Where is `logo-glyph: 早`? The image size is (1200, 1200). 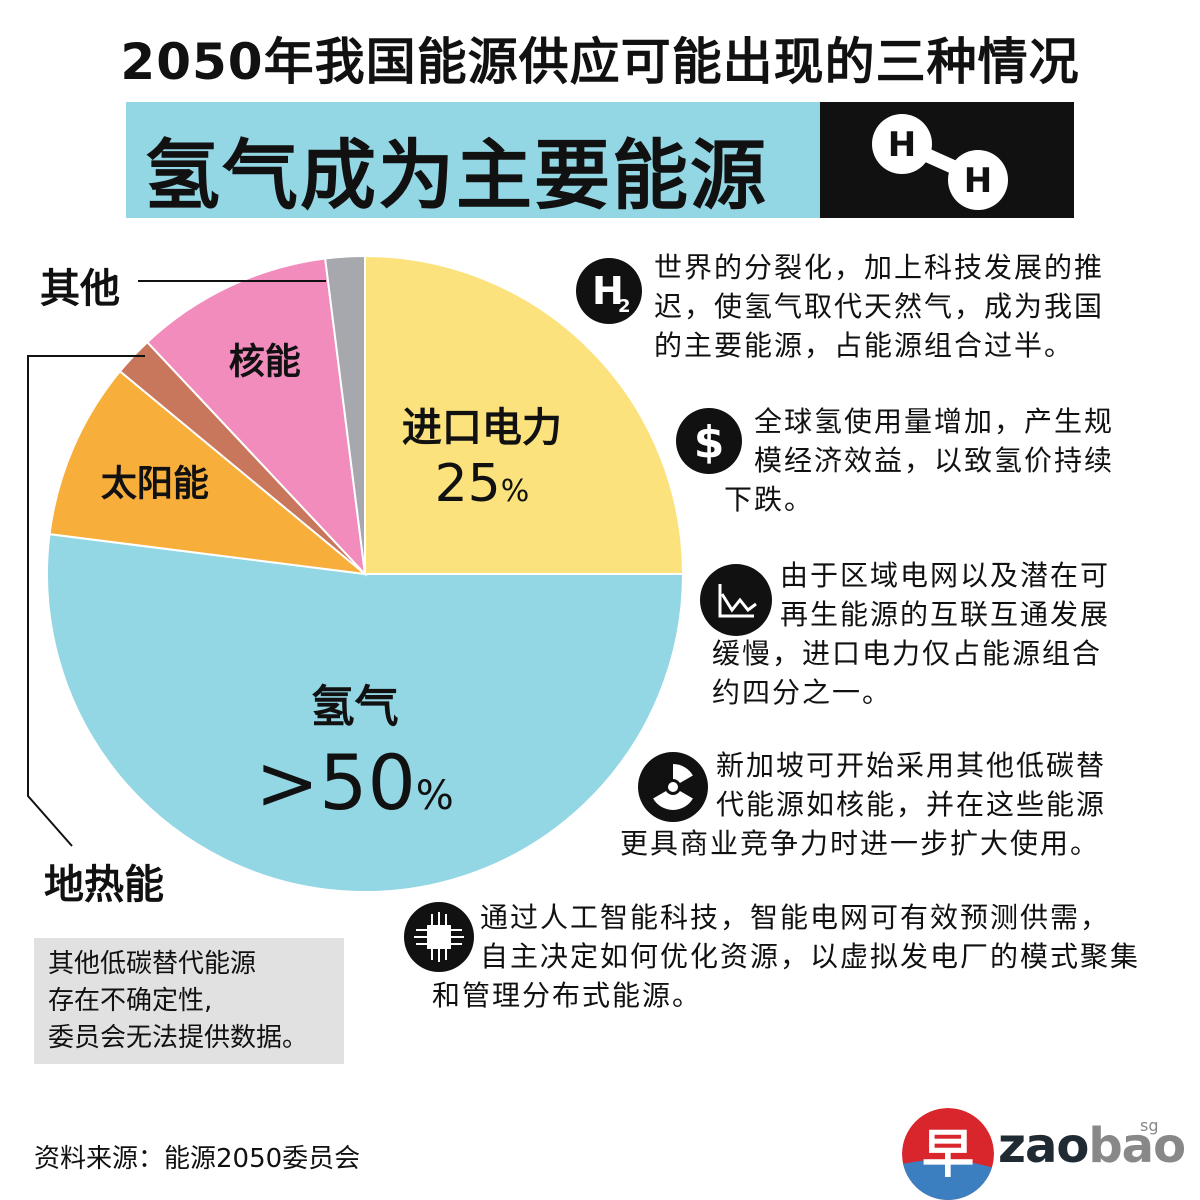 logo-glyph: 早 is located at coordinates (948, 1155).